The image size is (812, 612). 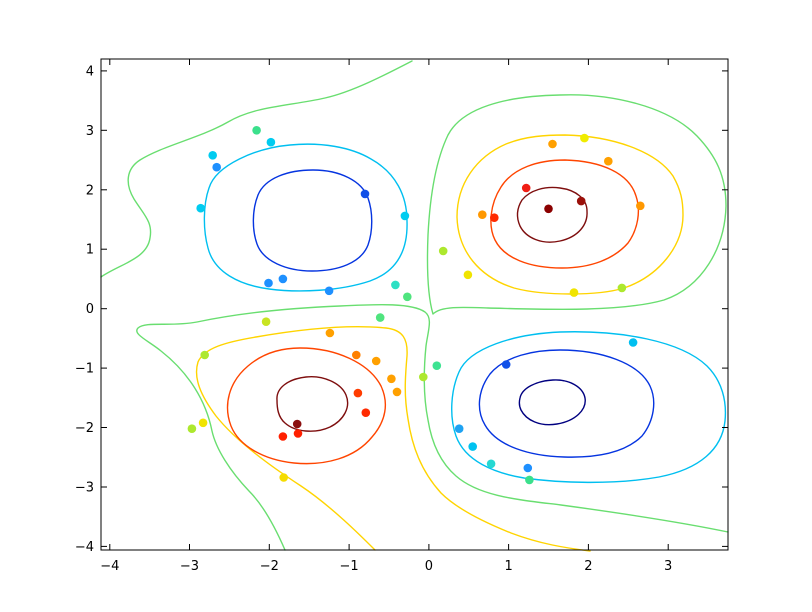 I want to click on x-tick-label: −3, so click(x=189, y=566).